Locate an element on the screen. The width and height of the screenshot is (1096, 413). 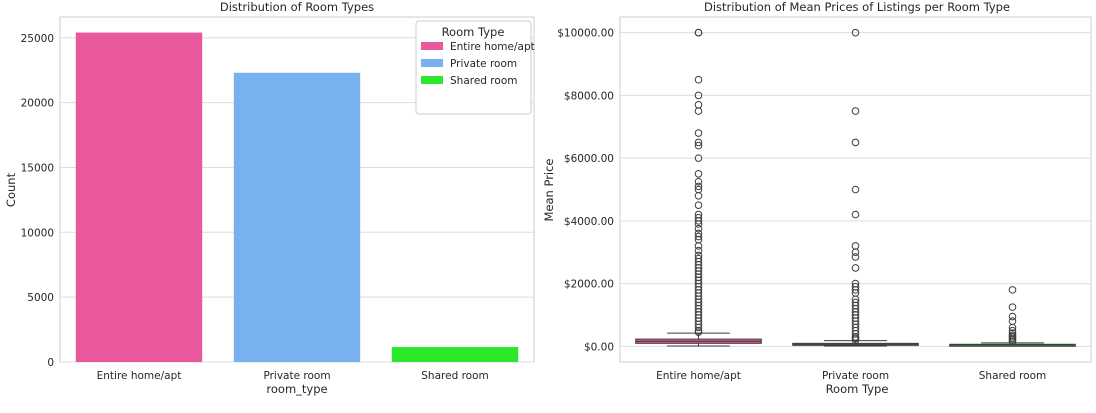
legend-box is located at coordinates (473, 67).